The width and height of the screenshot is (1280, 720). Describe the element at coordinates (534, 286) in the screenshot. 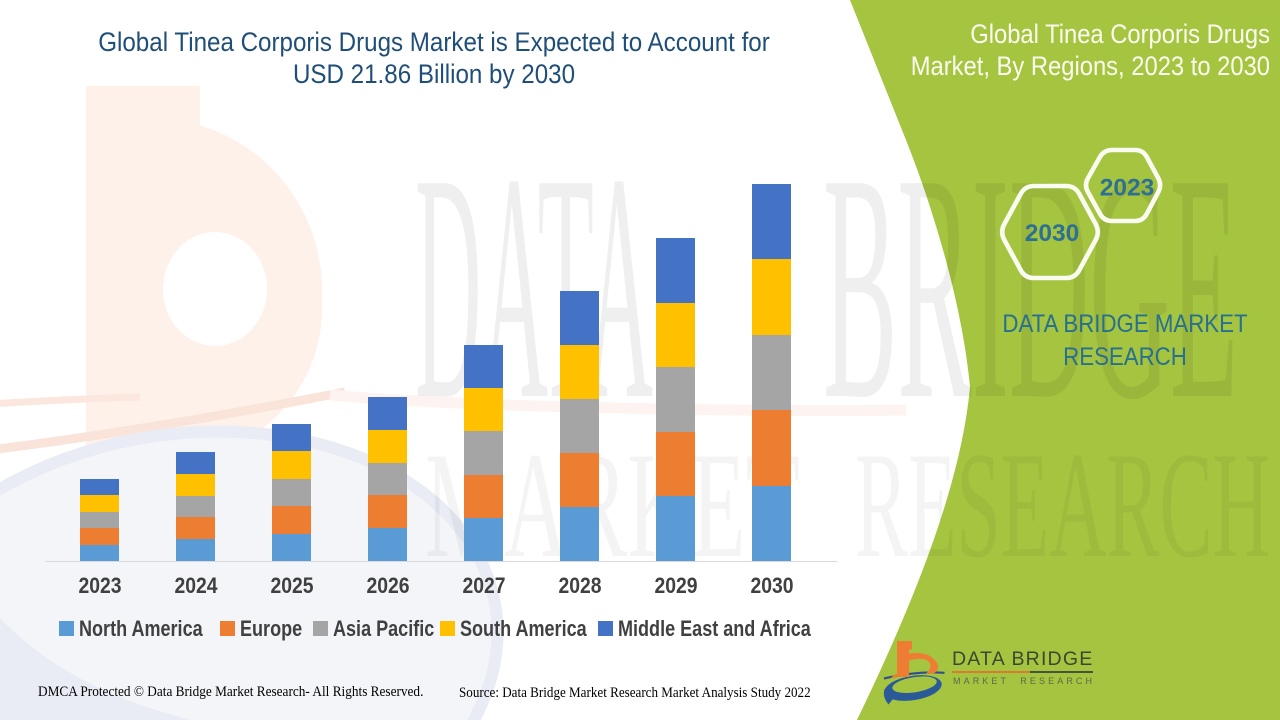

I see `svg-text: DATA` at that location.